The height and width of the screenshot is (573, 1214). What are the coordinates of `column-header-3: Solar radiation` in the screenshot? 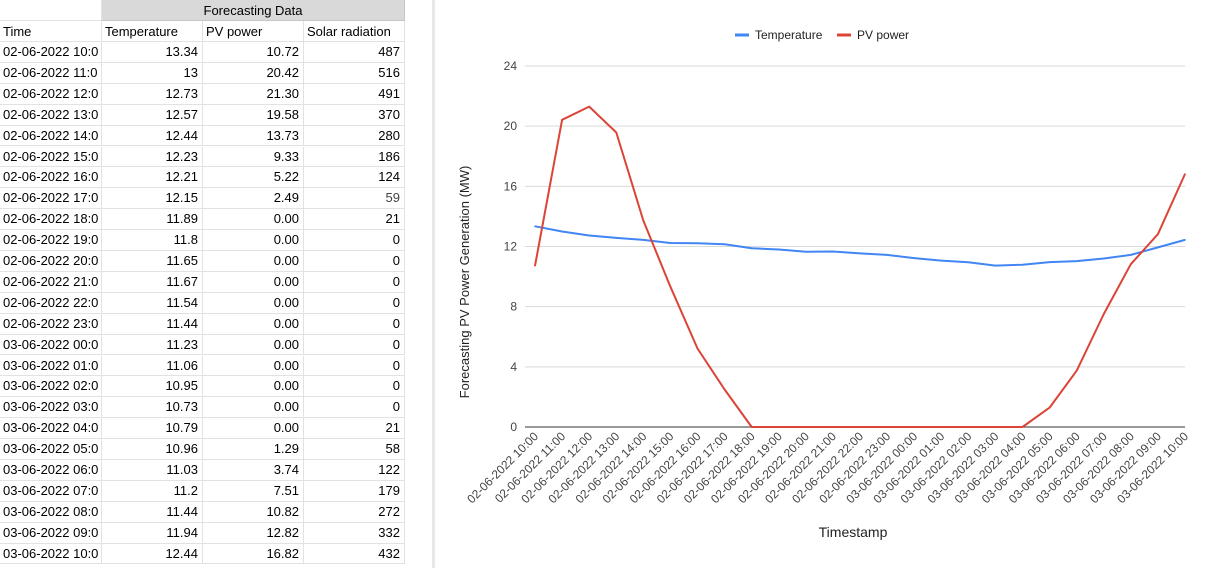 It's located at (354, 31).